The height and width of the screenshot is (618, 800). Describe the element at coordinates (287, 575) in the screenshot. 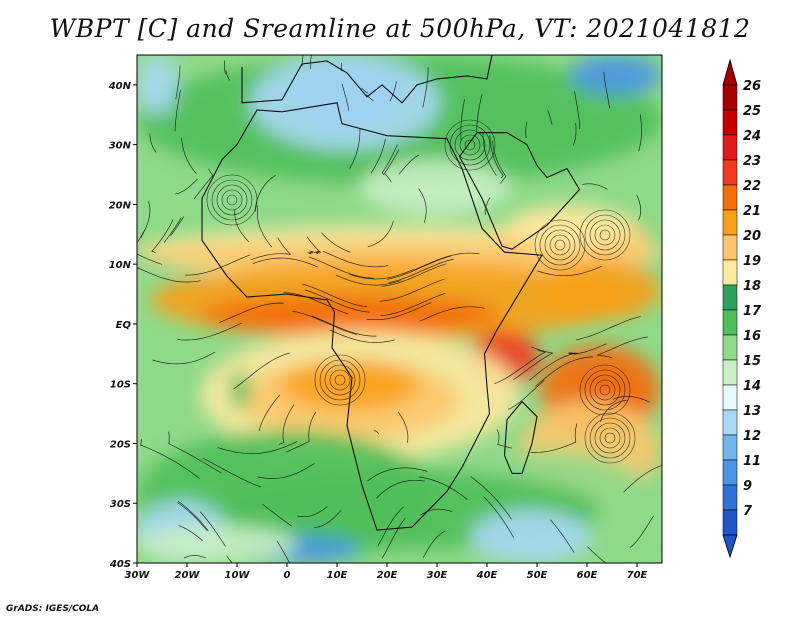

I see `x-tick-label: 0` at that location.